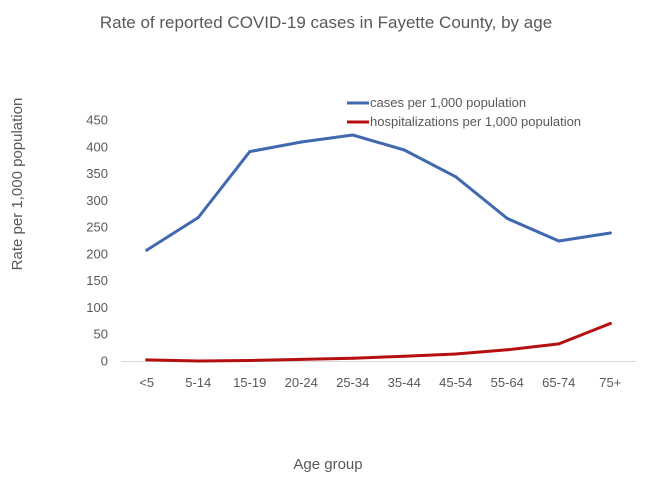 Image resolution: width=670 pixels, height=486 pixels. What do you see at coordinates (146, 382) in the screenshot?
I see `x-tick-label: <5` at bounding box center [146, 382].